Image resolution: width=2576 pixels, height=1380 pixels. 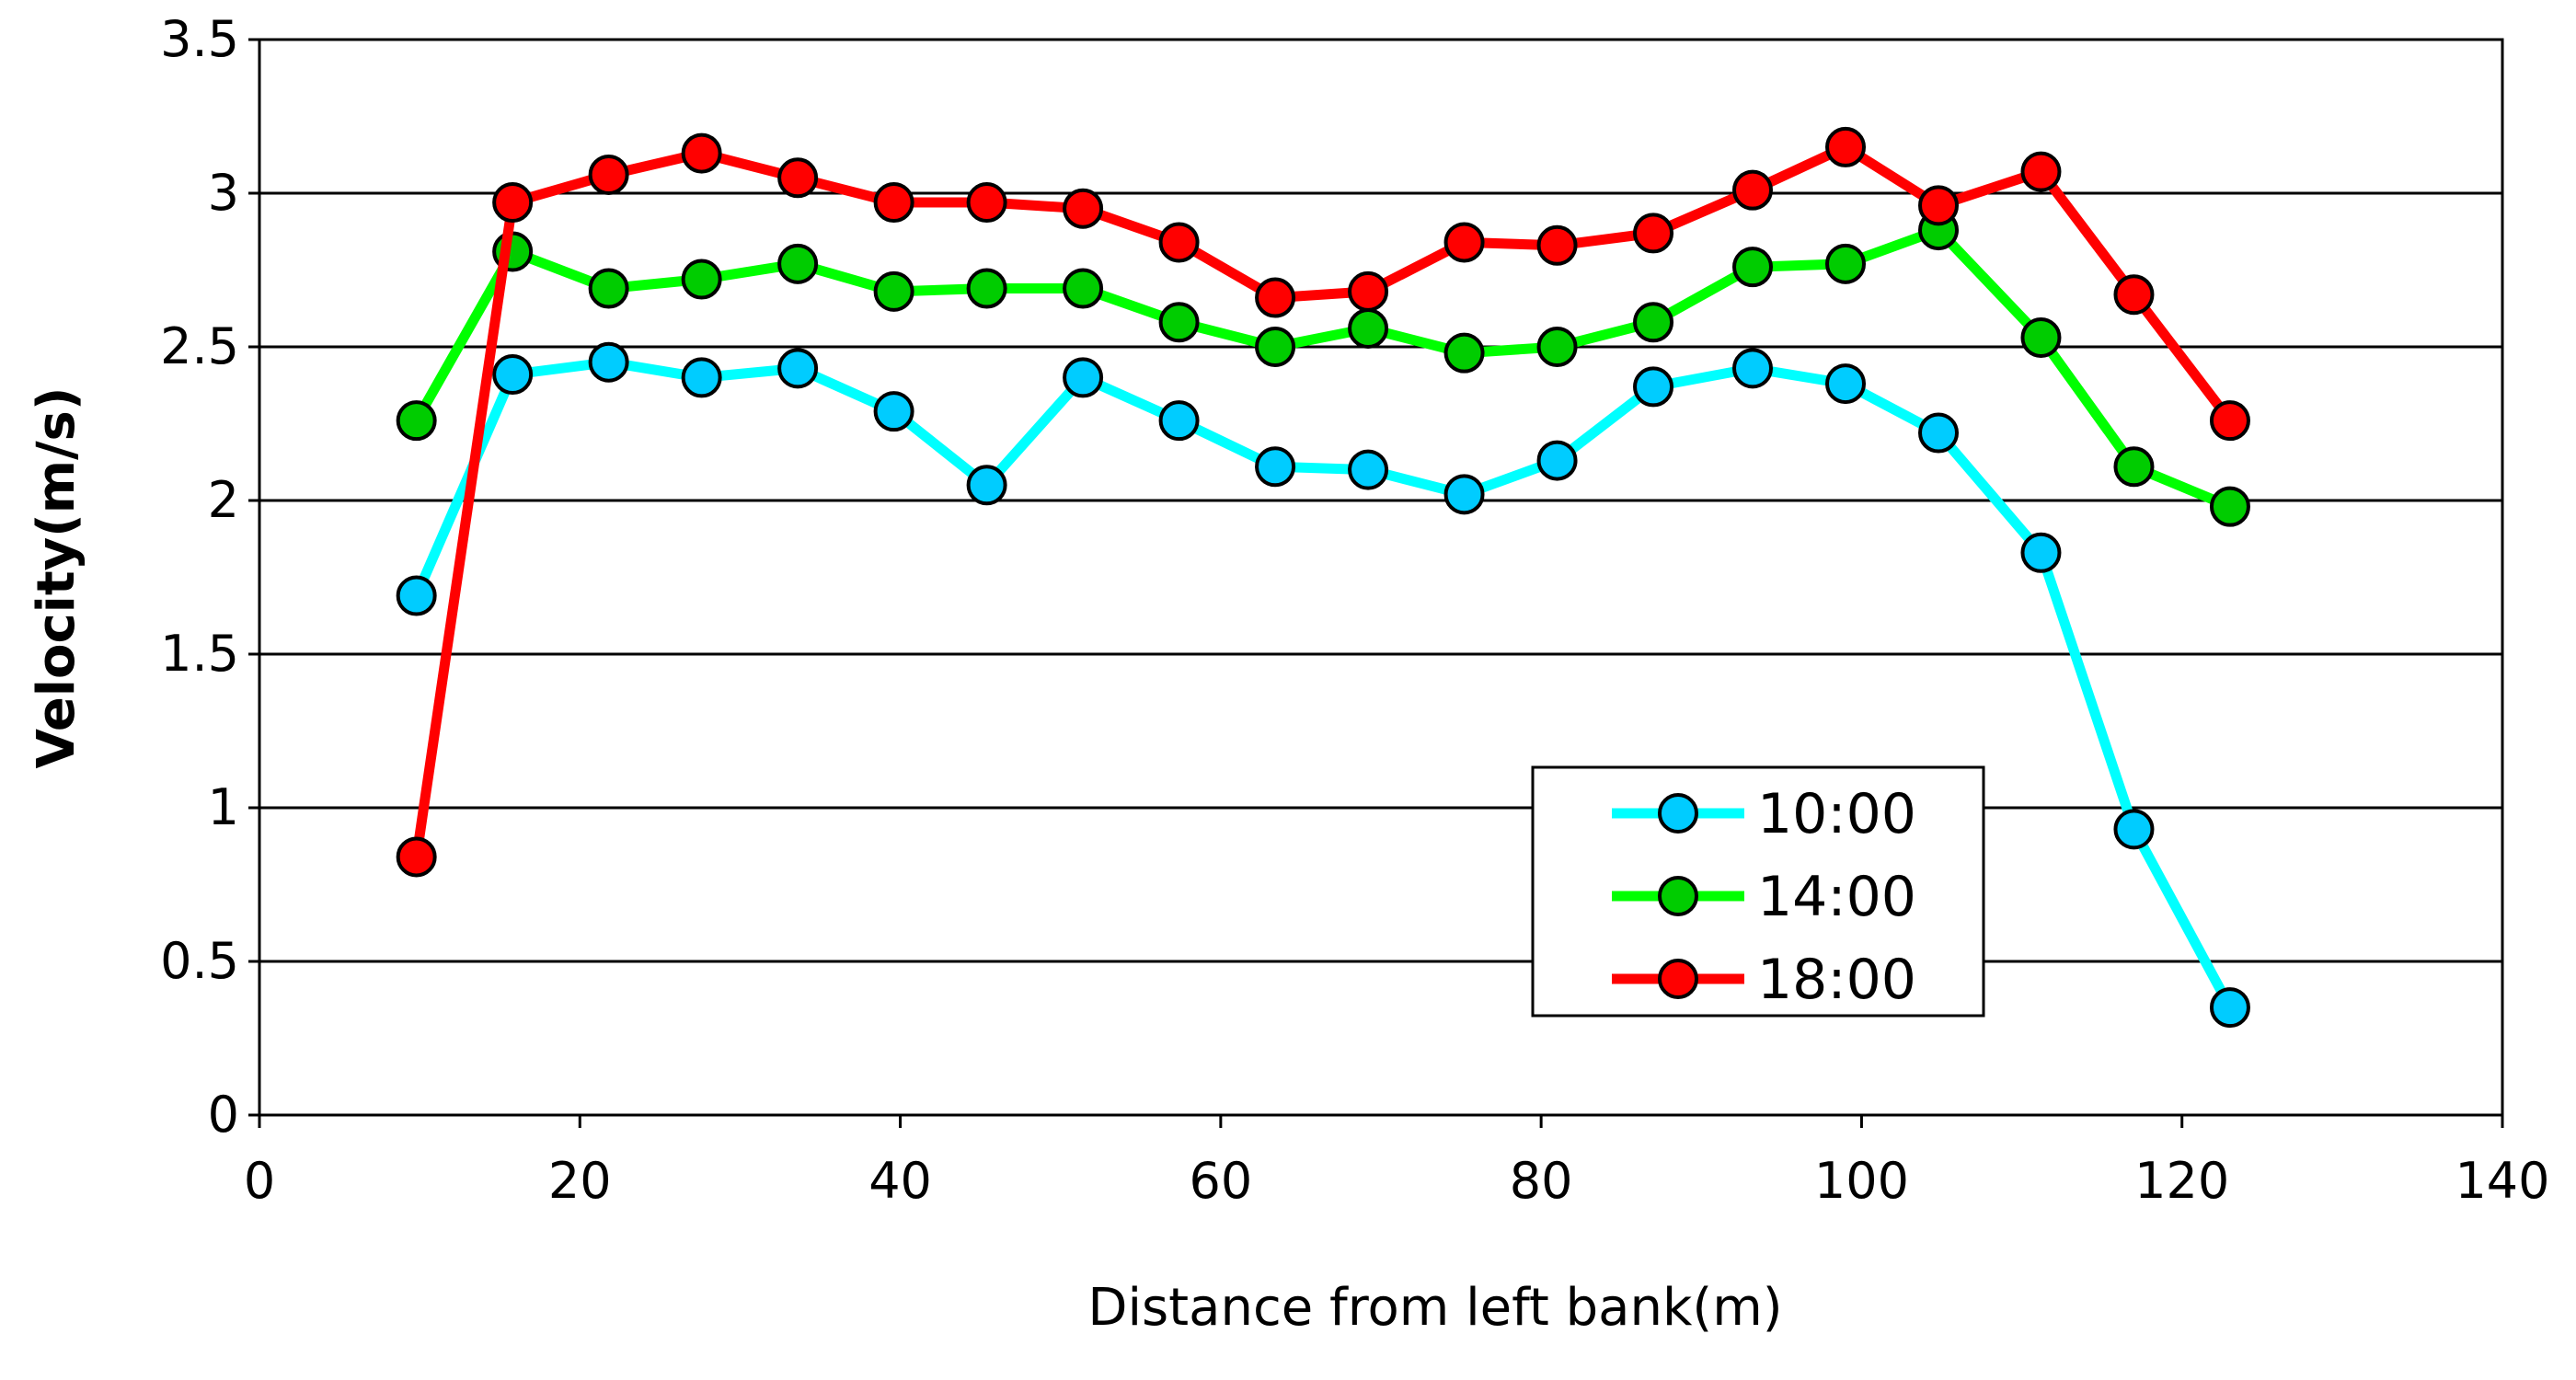 What do you see at coordinates (56, 578) in the screenshot?
I see `y-axis-title: Velocity(m/s)` at bounding box center [56, 578].